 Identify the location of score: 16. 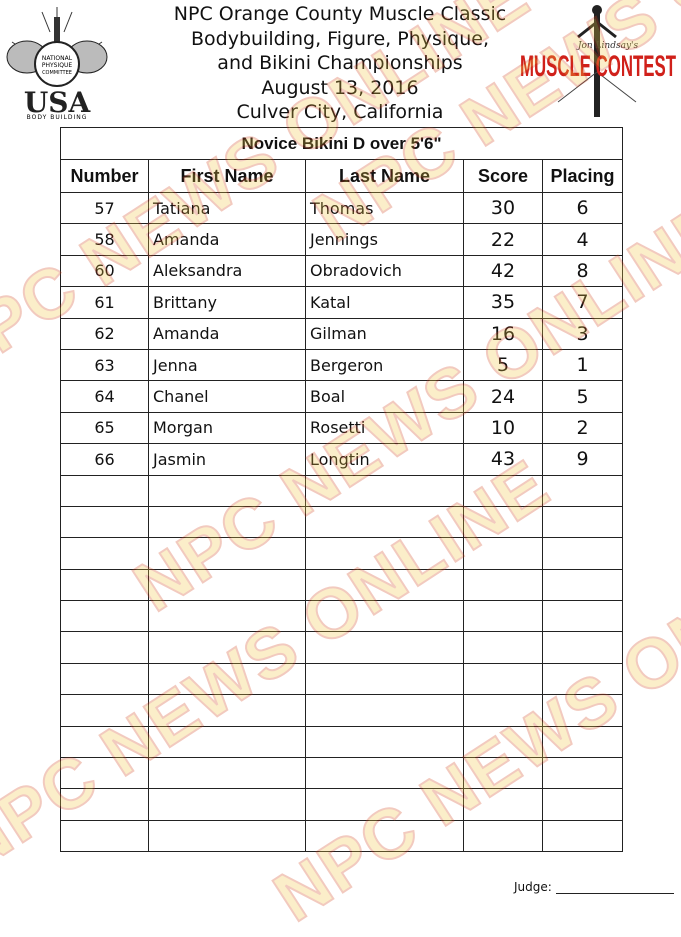
(503, 333).